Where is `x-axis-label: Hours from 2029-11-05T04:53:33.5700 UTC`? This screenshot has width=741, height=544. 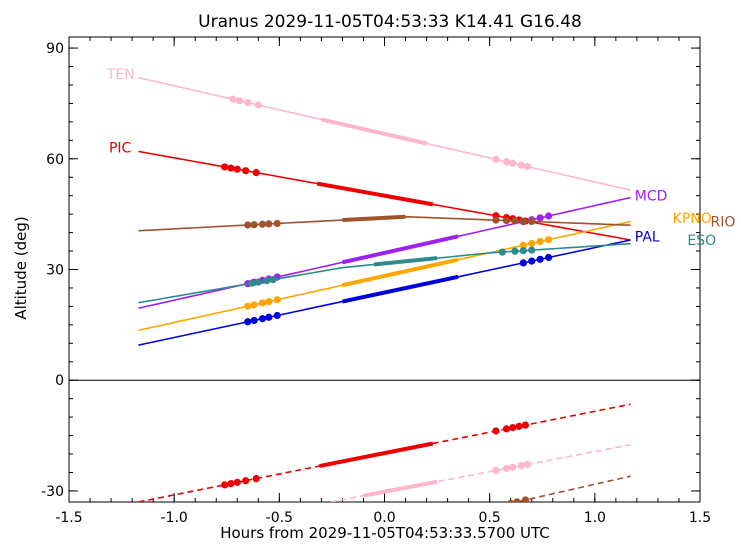 x-axis-label: Hours from 2029-11-05T04:53:33.5700 UTC is located at coordinates (385, 533).